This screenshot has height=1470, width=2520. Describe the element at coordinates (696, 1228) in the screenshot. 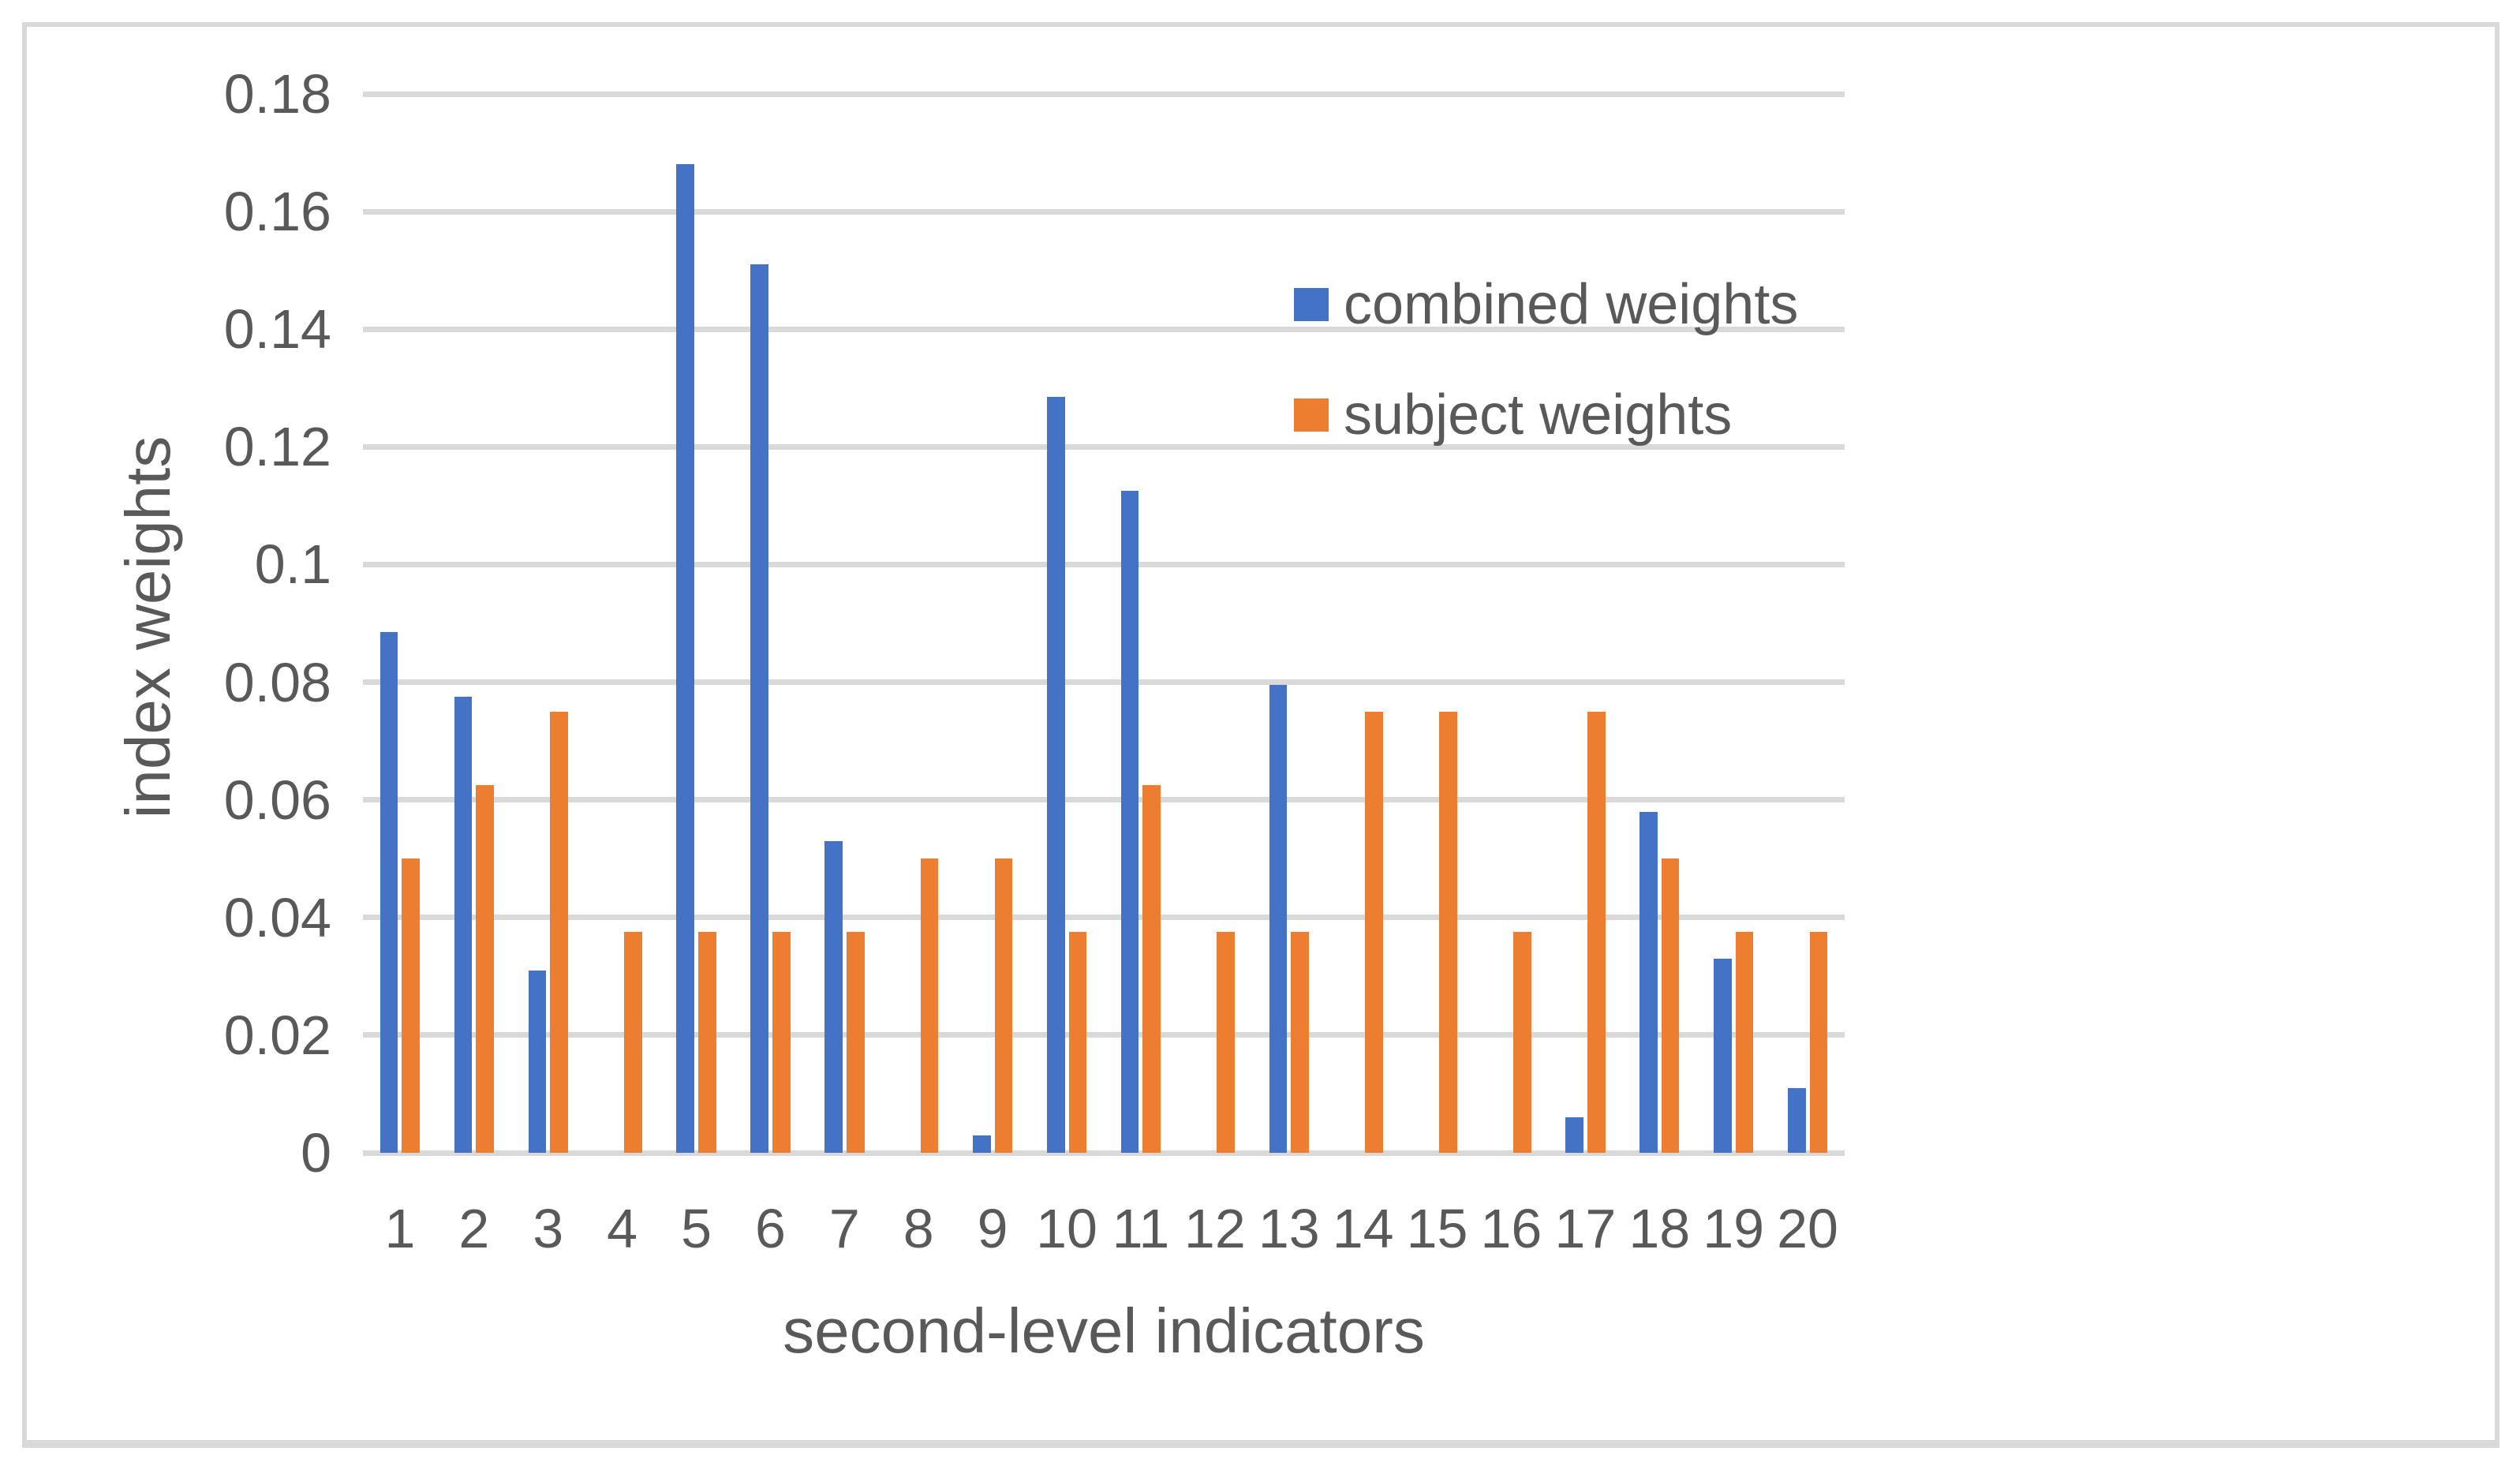

I see `x-tick-label: 5` at that location.